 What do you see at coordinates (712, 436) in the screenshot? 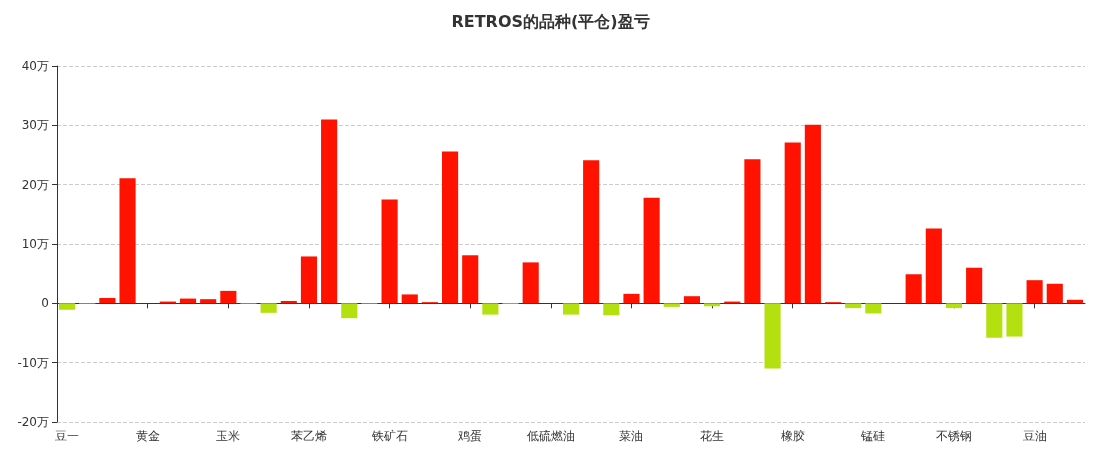
I see `x-tick-label: 花生` at bounding box center [712, 436].